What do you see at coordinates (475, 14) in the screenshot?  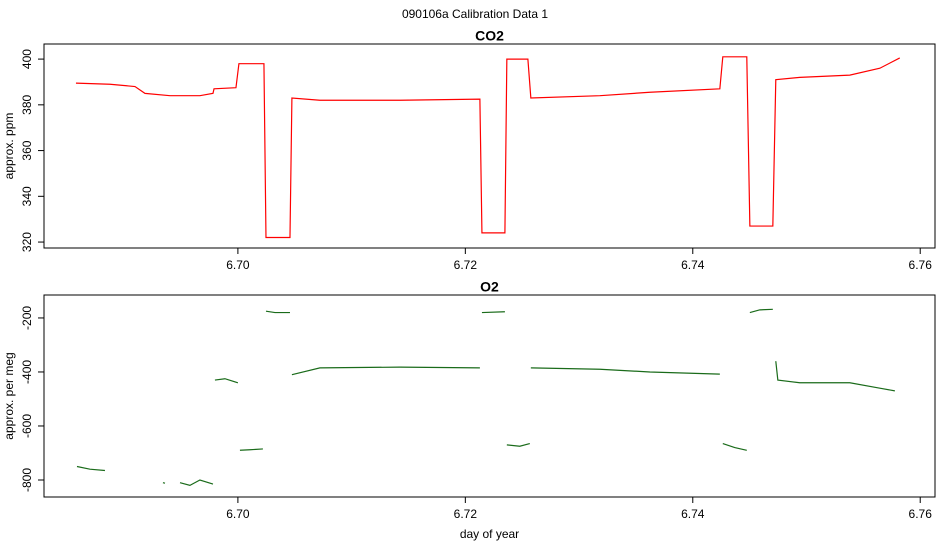 I see `page-title: 090106a Calibration Data 1` at bounding box center [475, 14].